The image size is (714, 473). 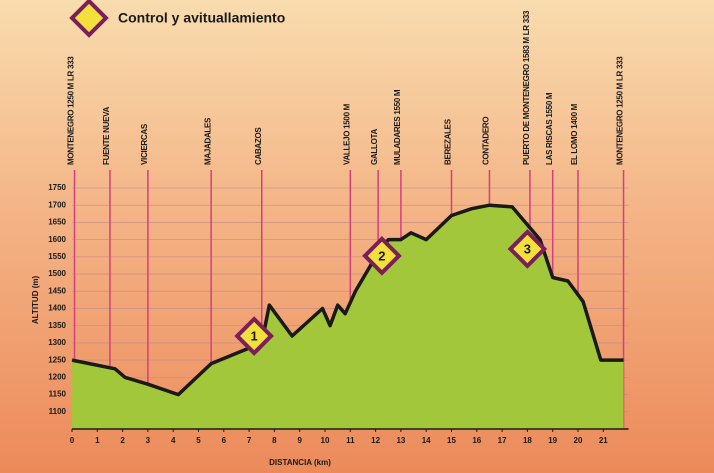 What do you see at coordinates (58, 411) in the screenshot?
I see `y-tick-label: 1100` at bounding box center [58, 411].